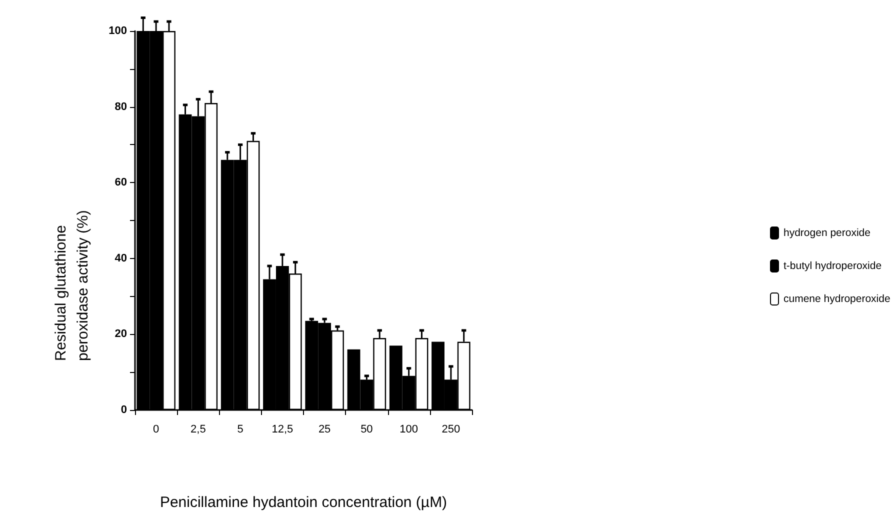  Describe the element at coordinates (117, 31) in the screenshot. I see `y-tick-label: 100` at that location.